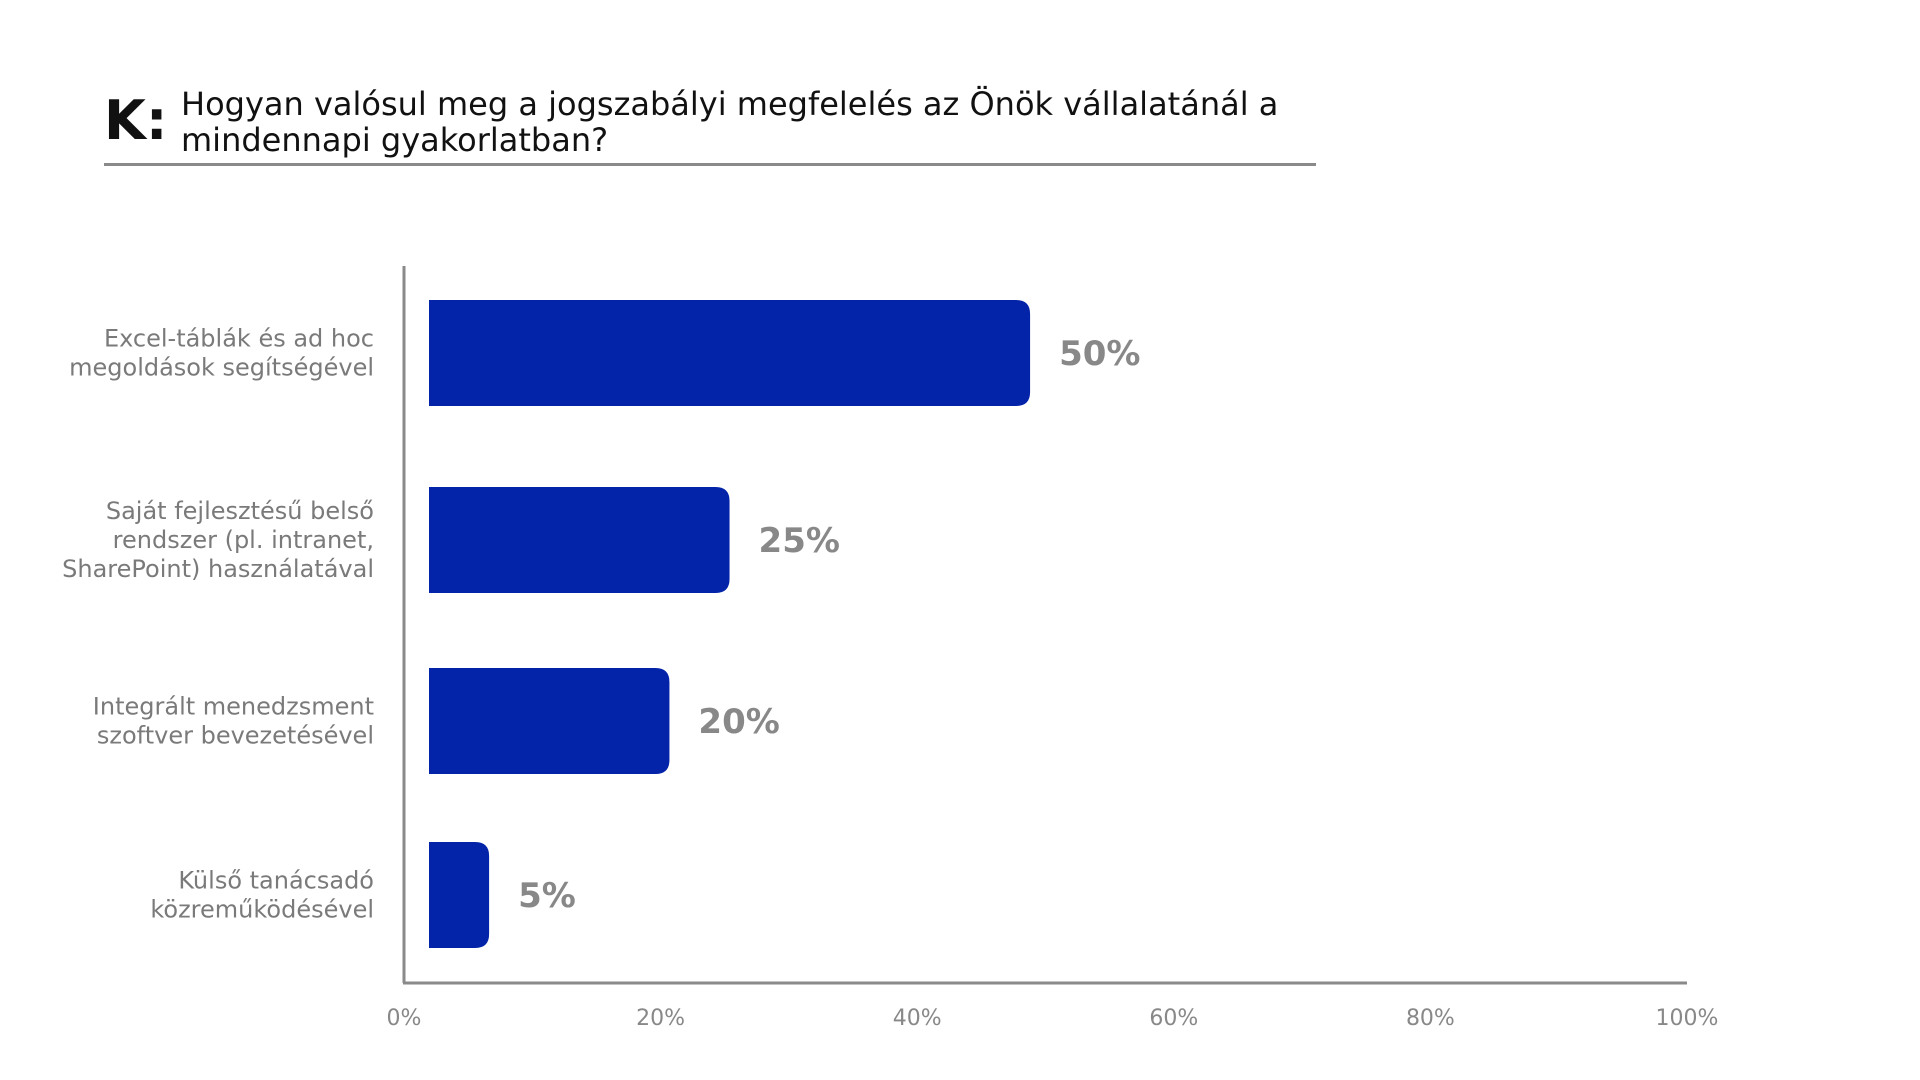 Image resolution: width=1920 pixels, height=1080 pixels. Describe the element at coordinates (233, 707) in the screenshot. I see `category-label-line: Integrált menedzsment` at that location.